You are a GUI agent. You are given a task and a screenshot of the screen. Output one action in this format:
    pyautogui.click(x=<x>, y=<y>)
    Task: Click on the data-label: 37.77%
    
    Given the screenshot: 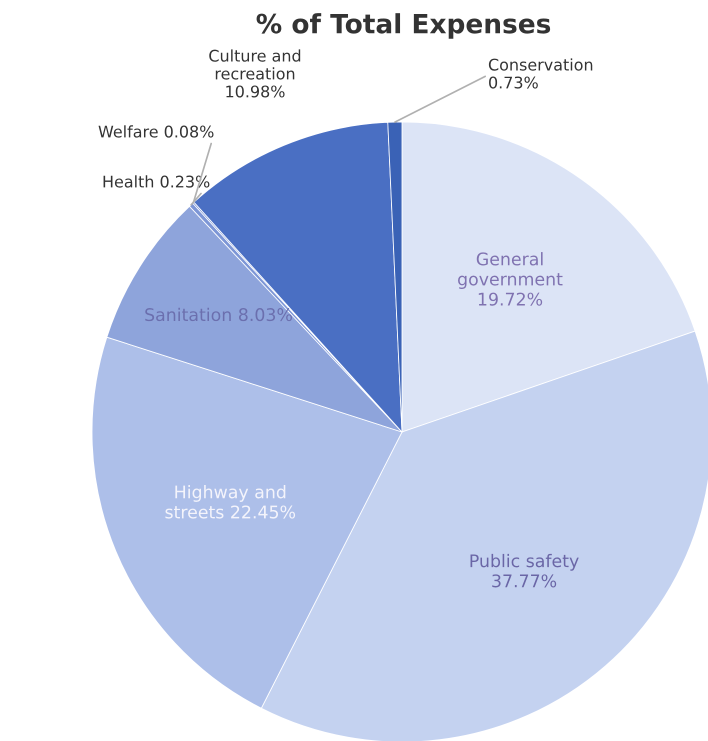 What is the action you would take?
    pyautogui.click(x=524, y=581)
    